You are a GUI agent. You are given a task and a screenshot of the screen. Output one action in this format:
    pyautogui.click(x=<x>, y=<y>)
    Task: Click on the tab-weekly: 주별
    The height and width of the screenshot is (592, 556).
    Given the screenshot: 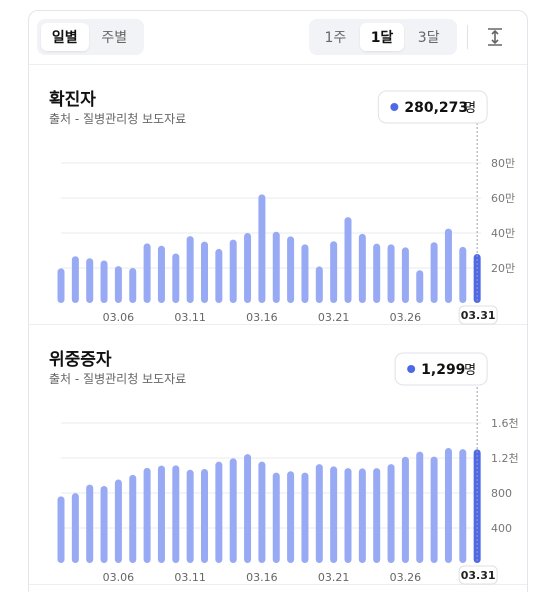 What is the action you would take?
    pyautogui.click(x=114, y=38)
    